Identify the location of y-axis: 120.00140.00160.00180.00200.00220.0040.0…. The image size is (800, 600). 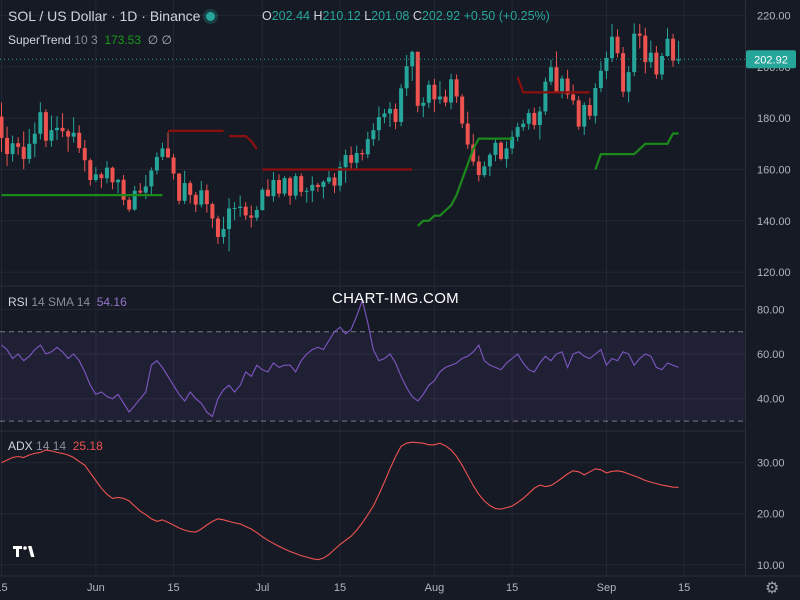
(774, 290).